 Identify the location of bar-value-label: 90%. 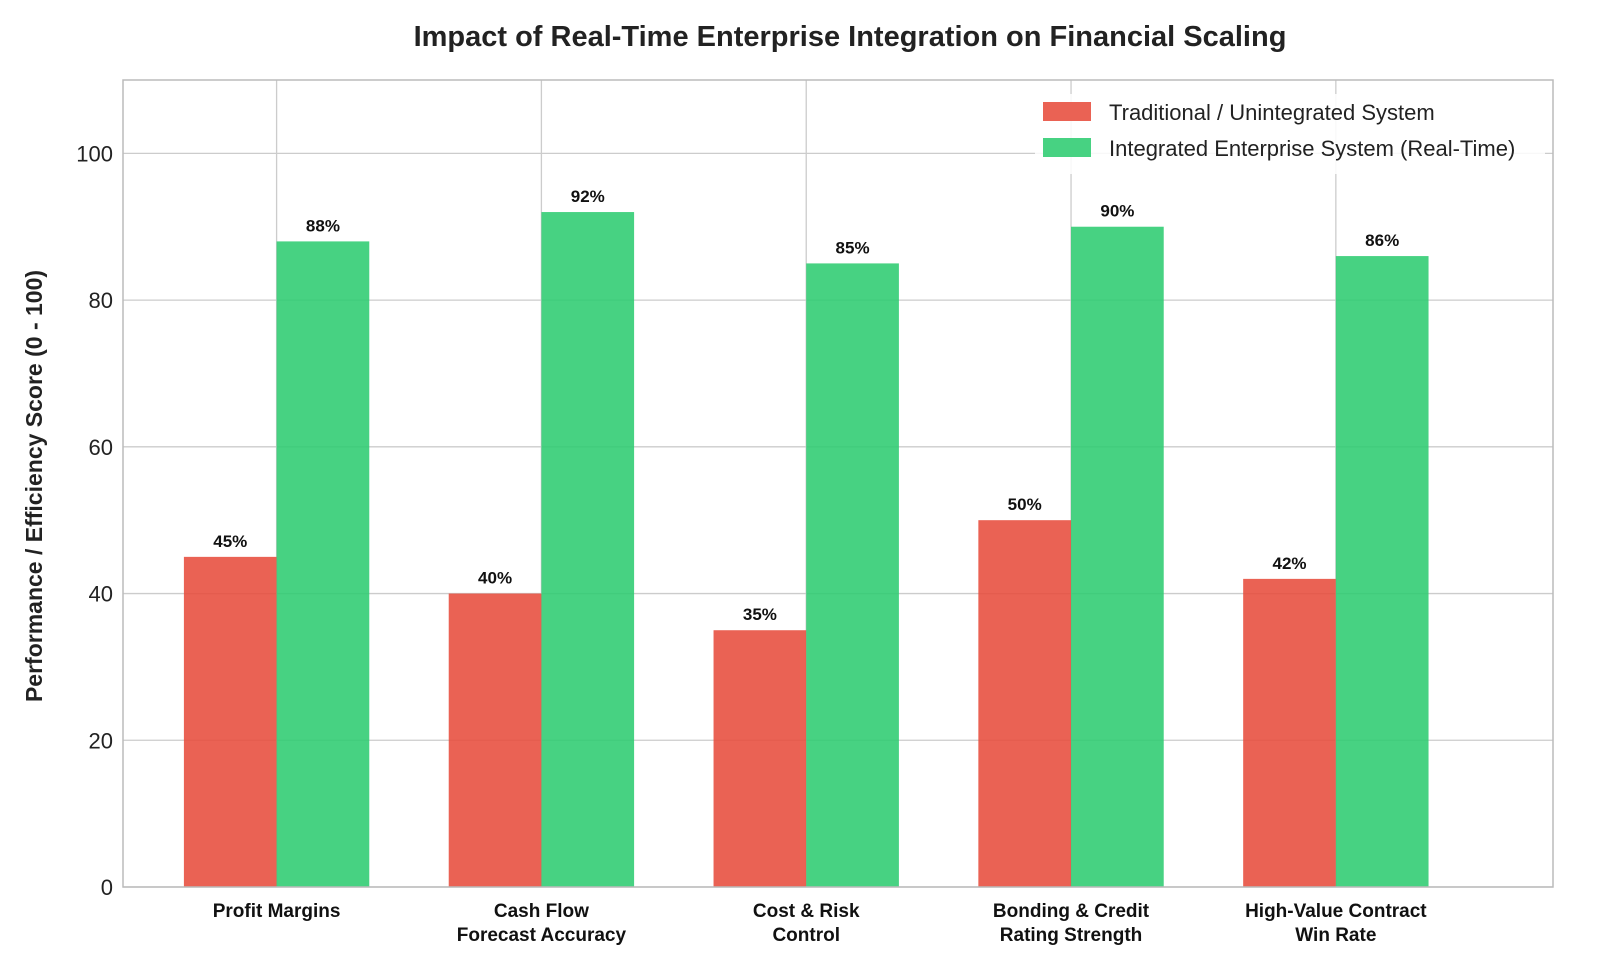
(1117, 211).